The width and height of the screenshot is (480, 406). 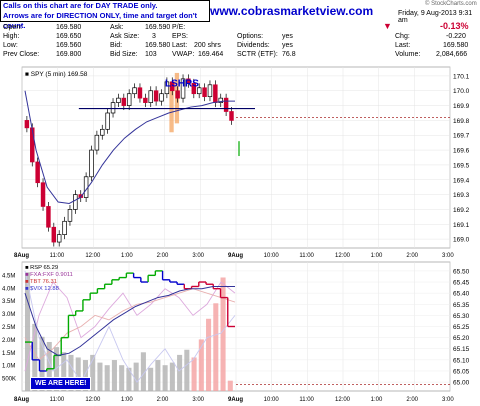 I want to click on price-legend: ■ SPY (5 min) 169.58, so click(x=56, y=74).